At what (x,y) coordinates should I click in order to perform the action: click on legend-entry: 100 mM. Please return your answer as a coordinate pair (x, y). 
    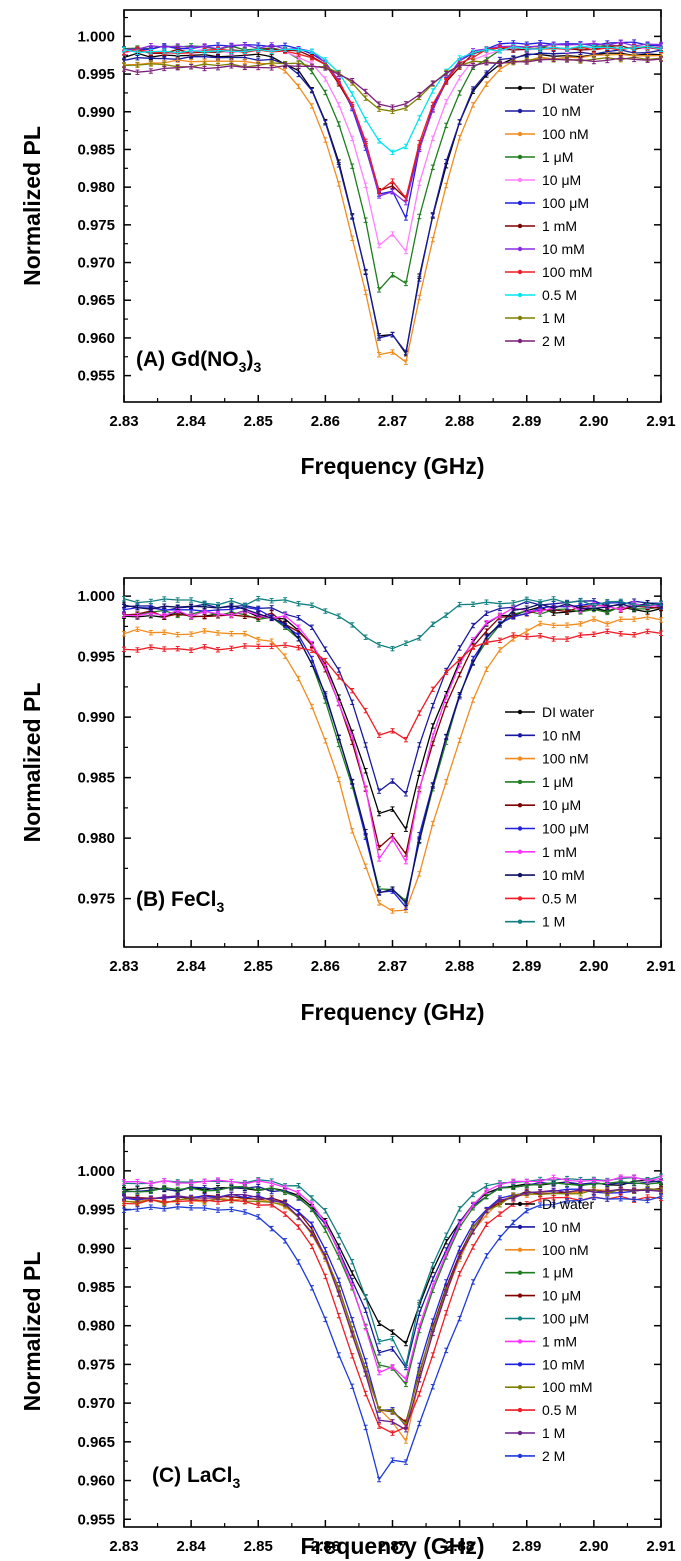
    Looking at the image, I should click on (567, 1387).